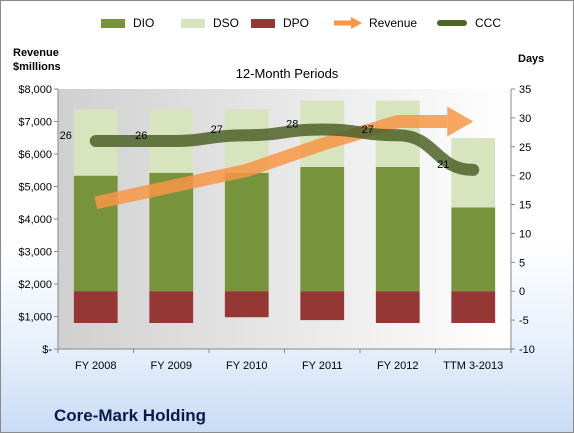 The width and height of the screenshot is (574, 433). Describe the element at coordinates (35, 220) in the screenshot. I see `left-tick-label: $4,000` at that location.